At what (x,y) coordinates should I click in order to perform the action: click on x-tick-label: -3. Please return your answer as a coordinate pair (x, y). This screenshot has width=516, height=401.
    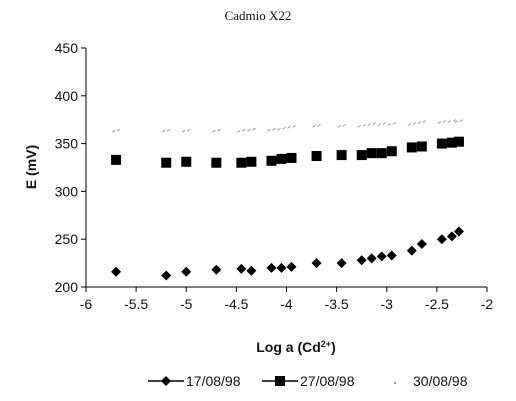
    Looking at the image, I should click on (387, 304).